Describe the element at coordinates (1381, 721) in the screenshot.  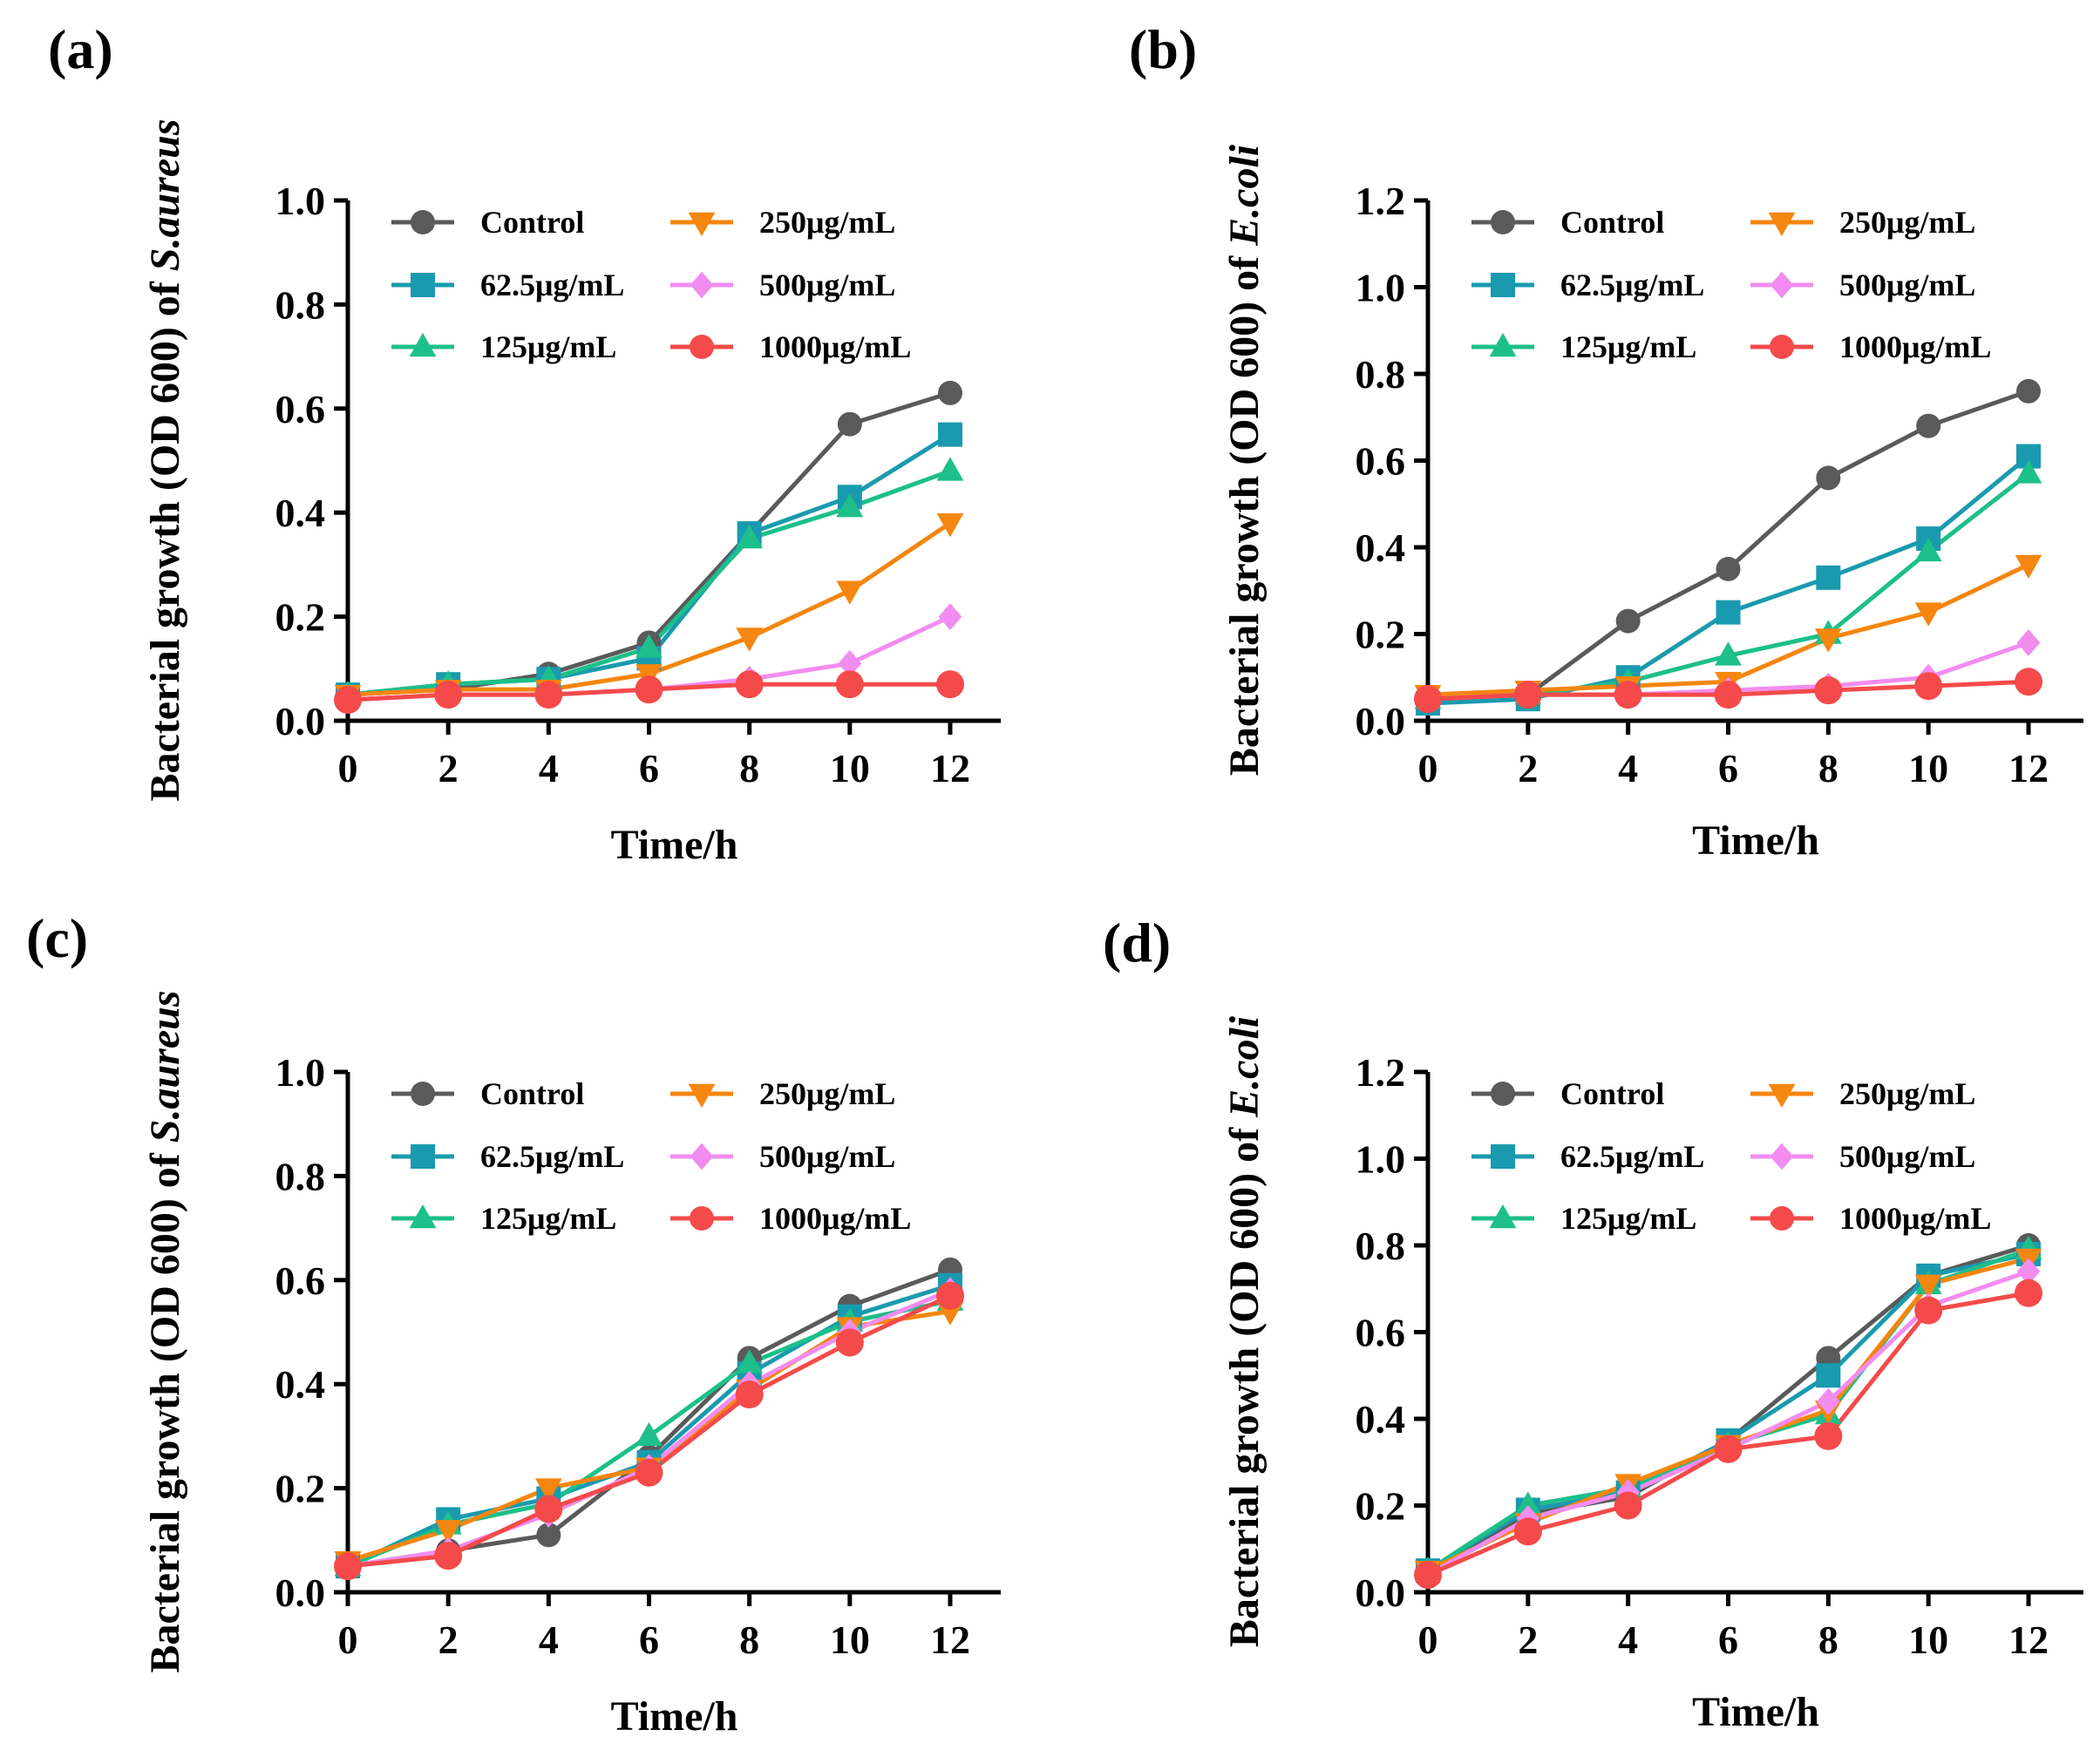
I see `y-tick-label: 0.0` at that location.